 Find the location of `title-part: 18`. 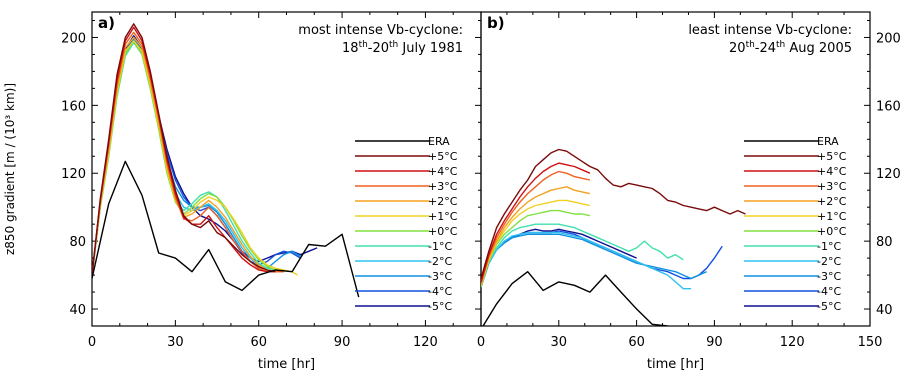

title-part: 18 is located at coordinates (350, 48).